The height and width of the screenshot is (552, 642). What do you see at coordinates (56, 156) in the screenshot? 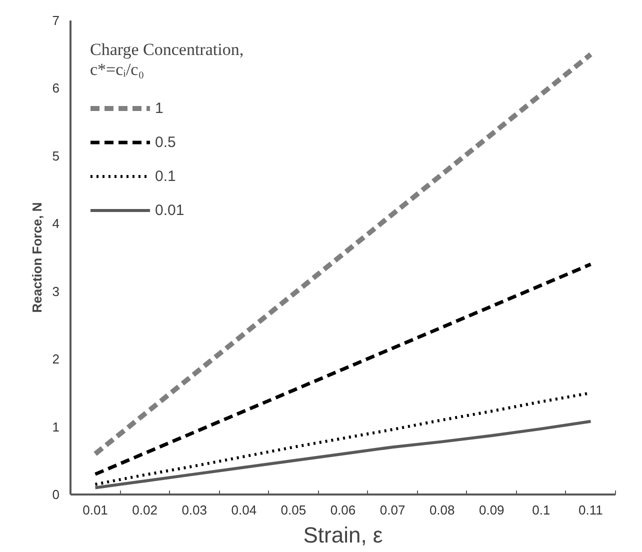
I see `y-tick-label: 5` at bounding box center [56, 156].